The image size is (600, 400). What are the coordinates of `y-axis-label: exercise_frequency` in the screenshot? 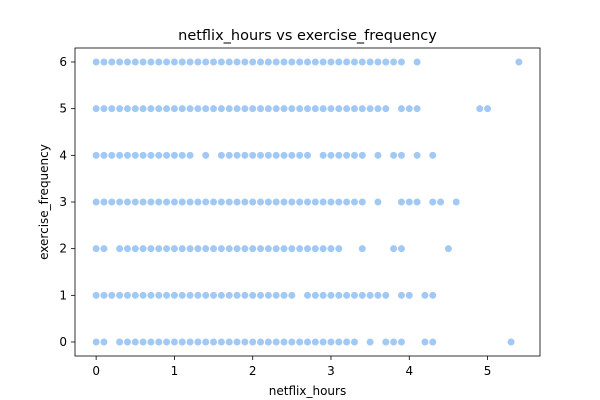 It's located at (44, 202).